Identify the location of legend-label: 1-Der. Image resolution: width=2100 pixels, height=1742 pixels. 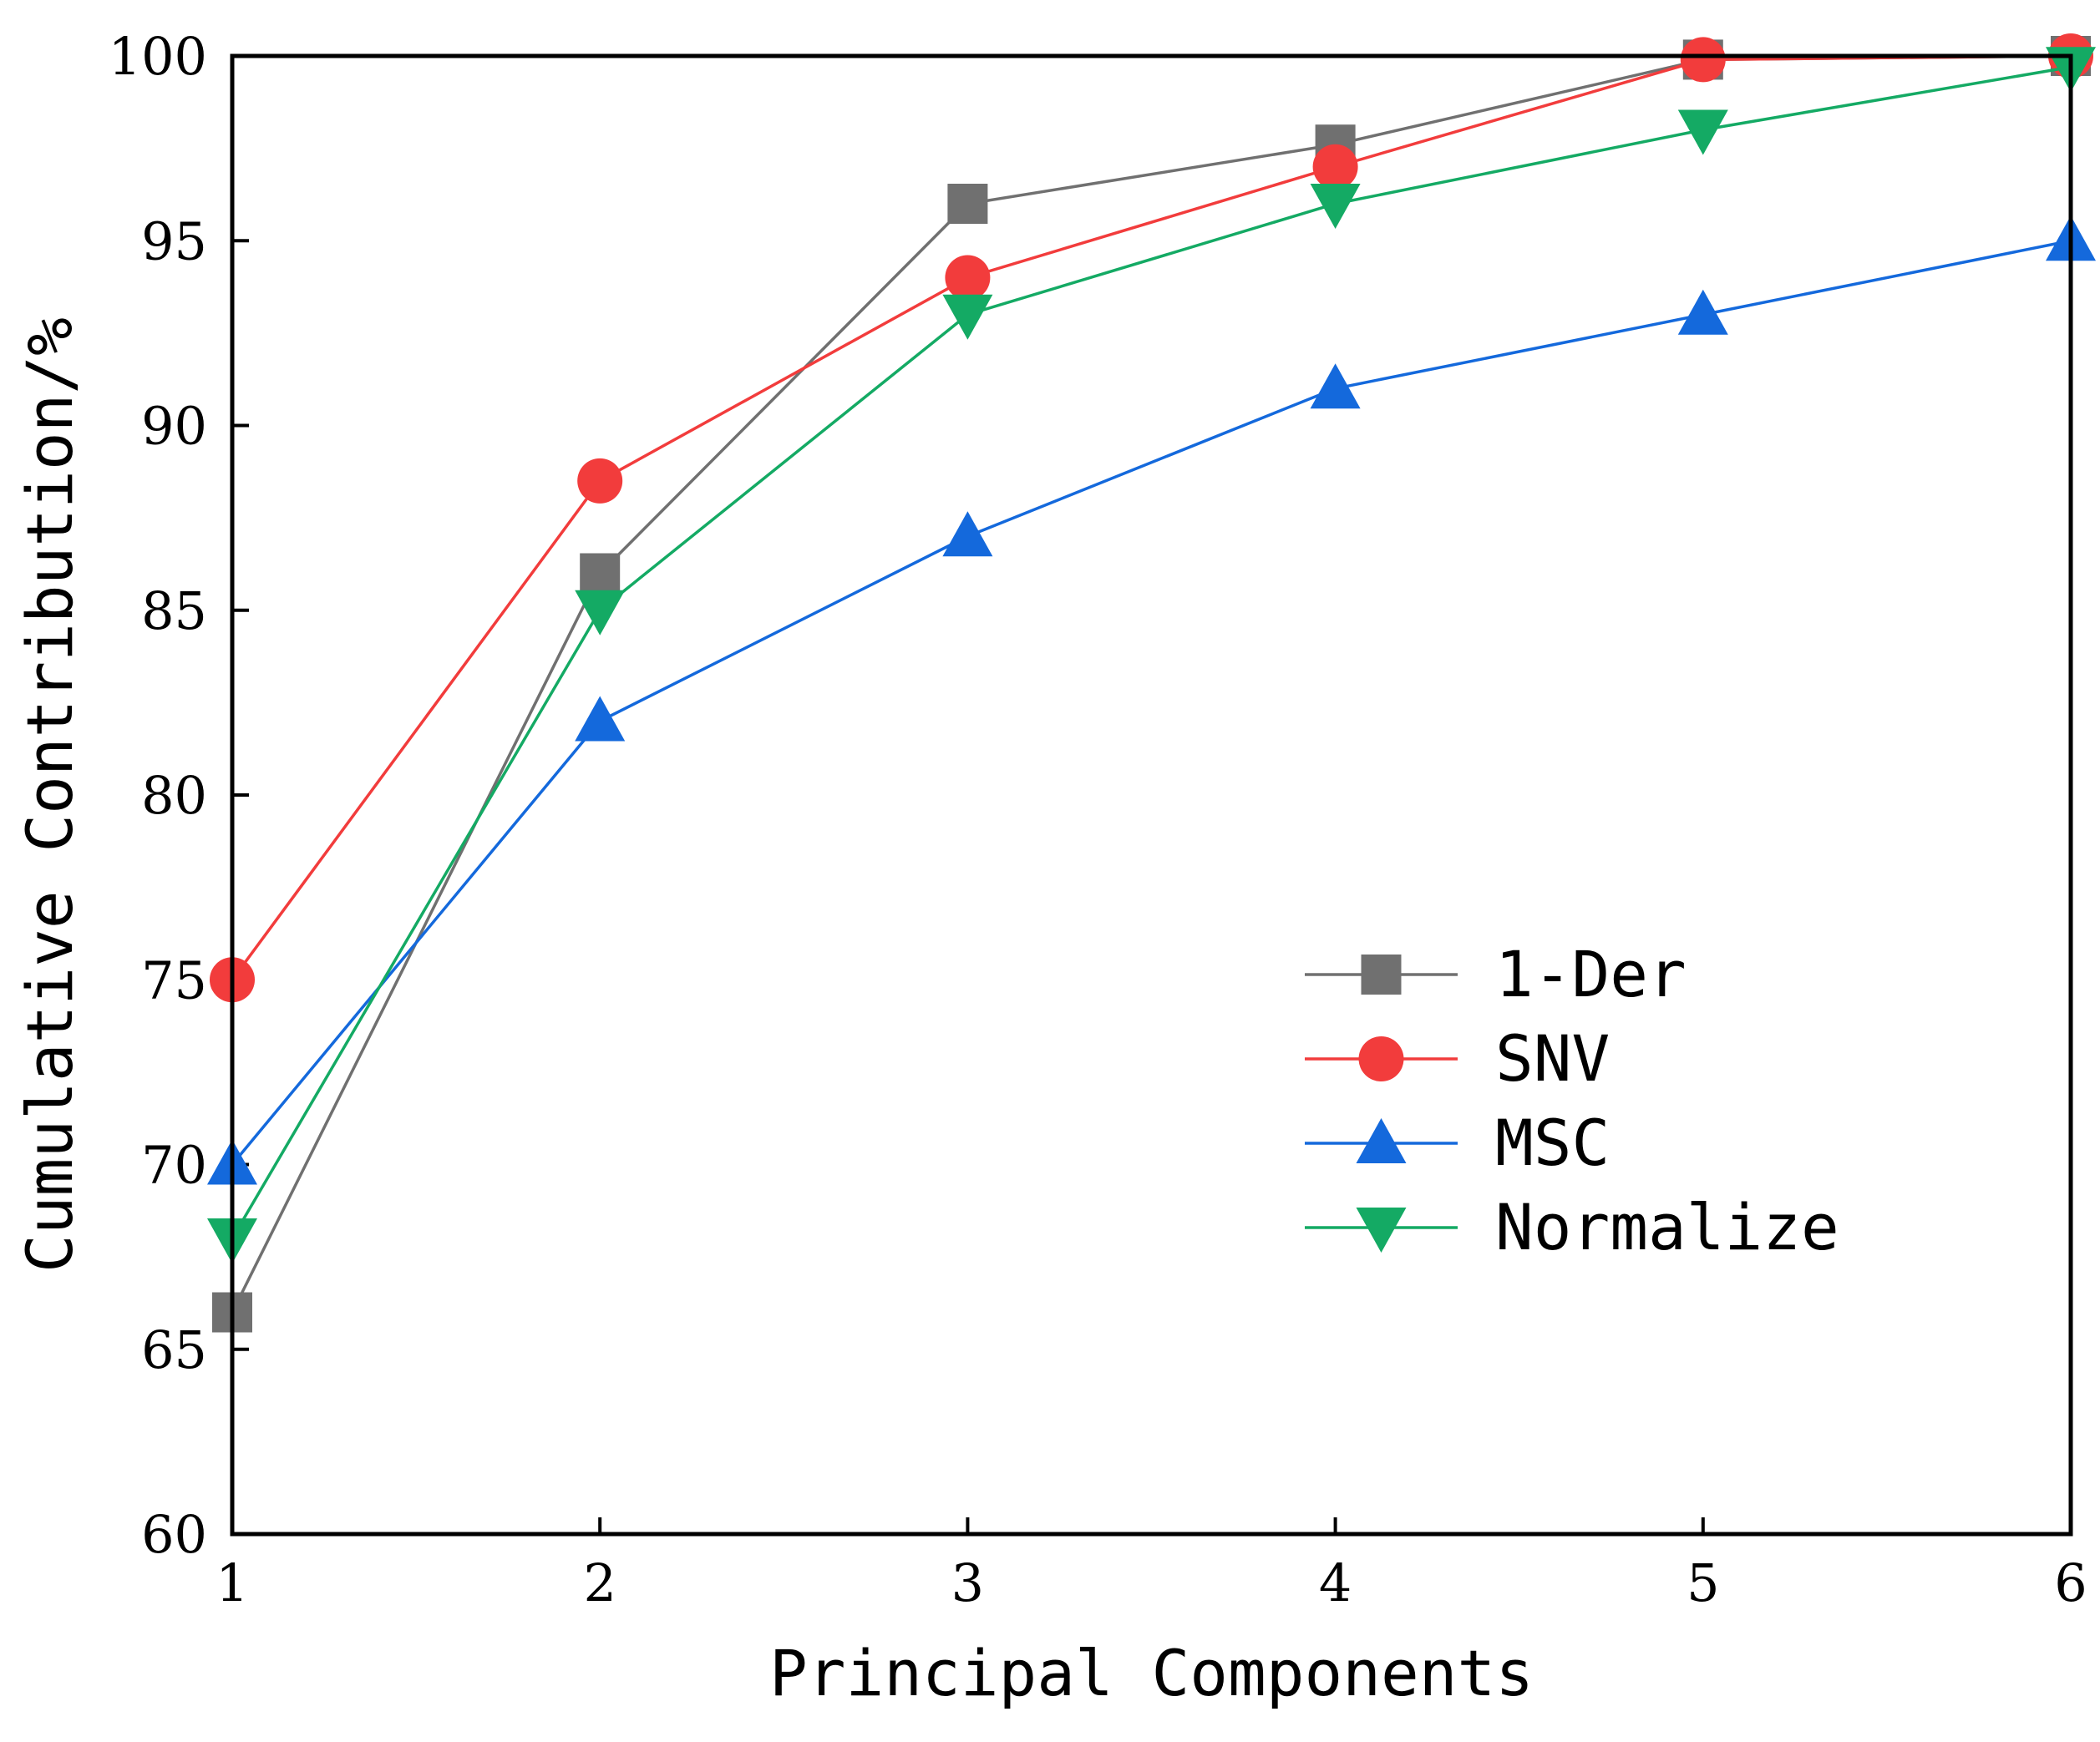
(1591, 974).